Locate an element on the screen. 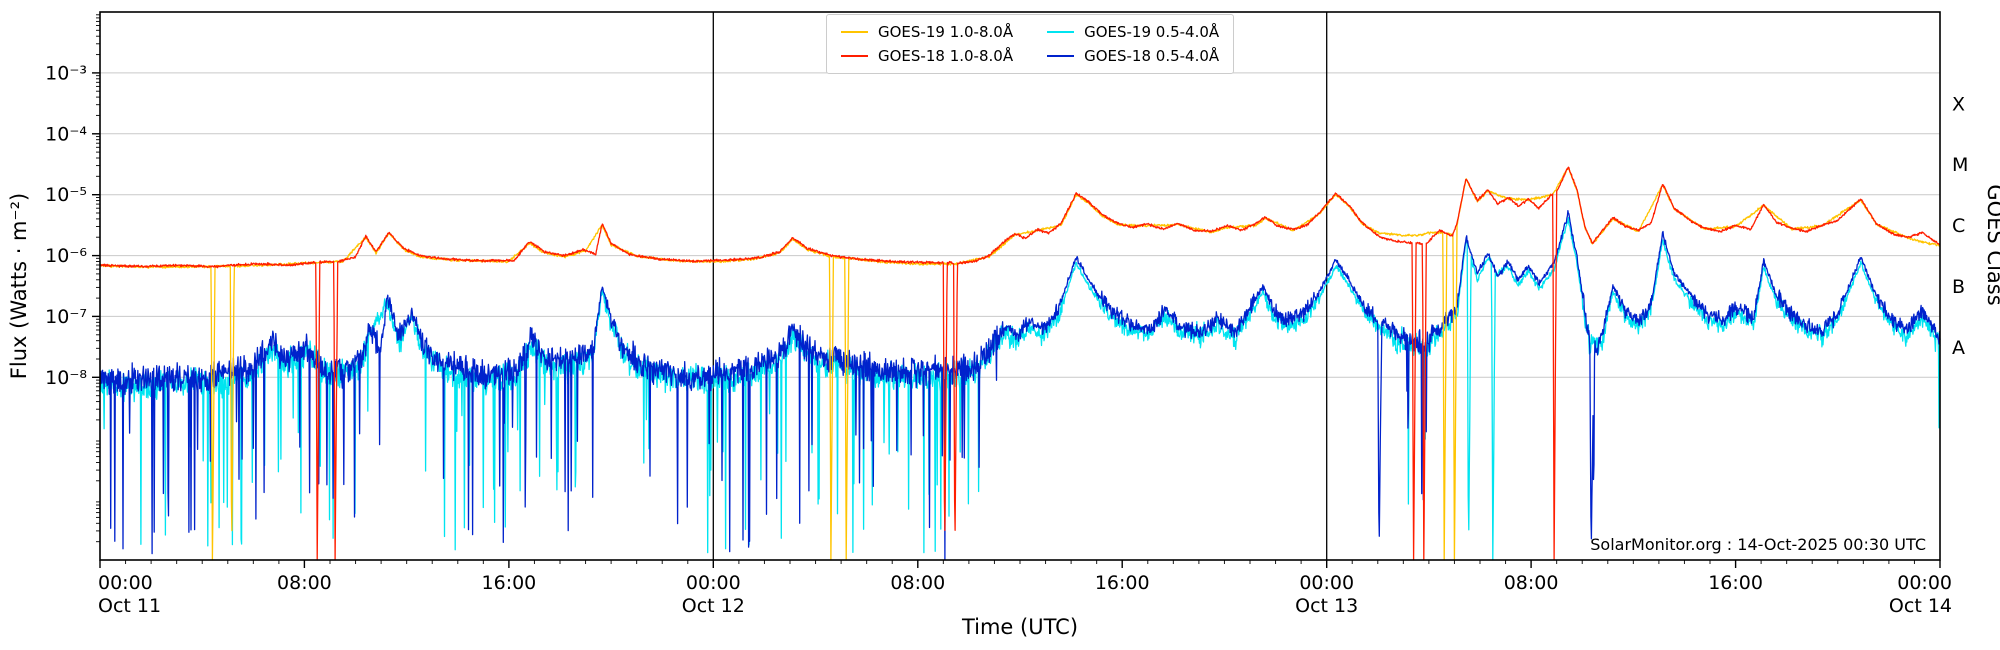 Image resolution: width=2000 pixels, height=650 pixels. goes-class-letter: B is located at coordinates (1958, 287).